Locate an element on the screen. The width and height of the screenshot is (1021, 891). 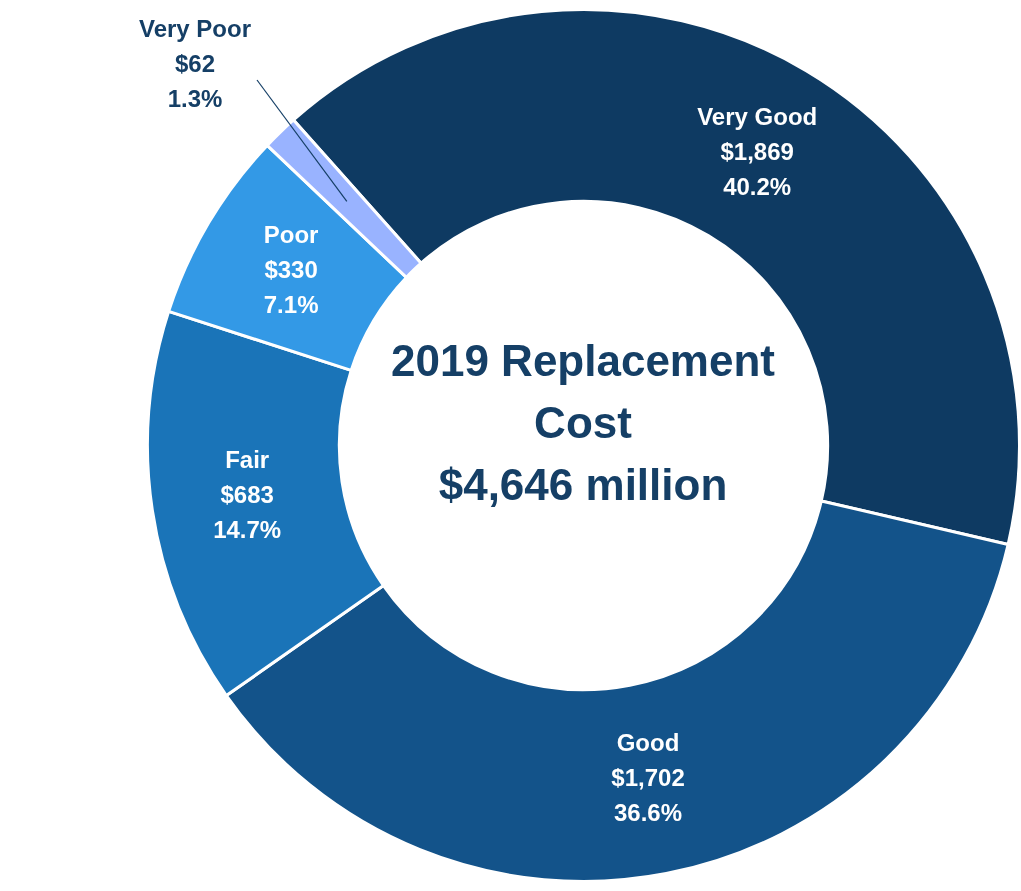
slice-label: Poor is located at coordinates (291, 235).